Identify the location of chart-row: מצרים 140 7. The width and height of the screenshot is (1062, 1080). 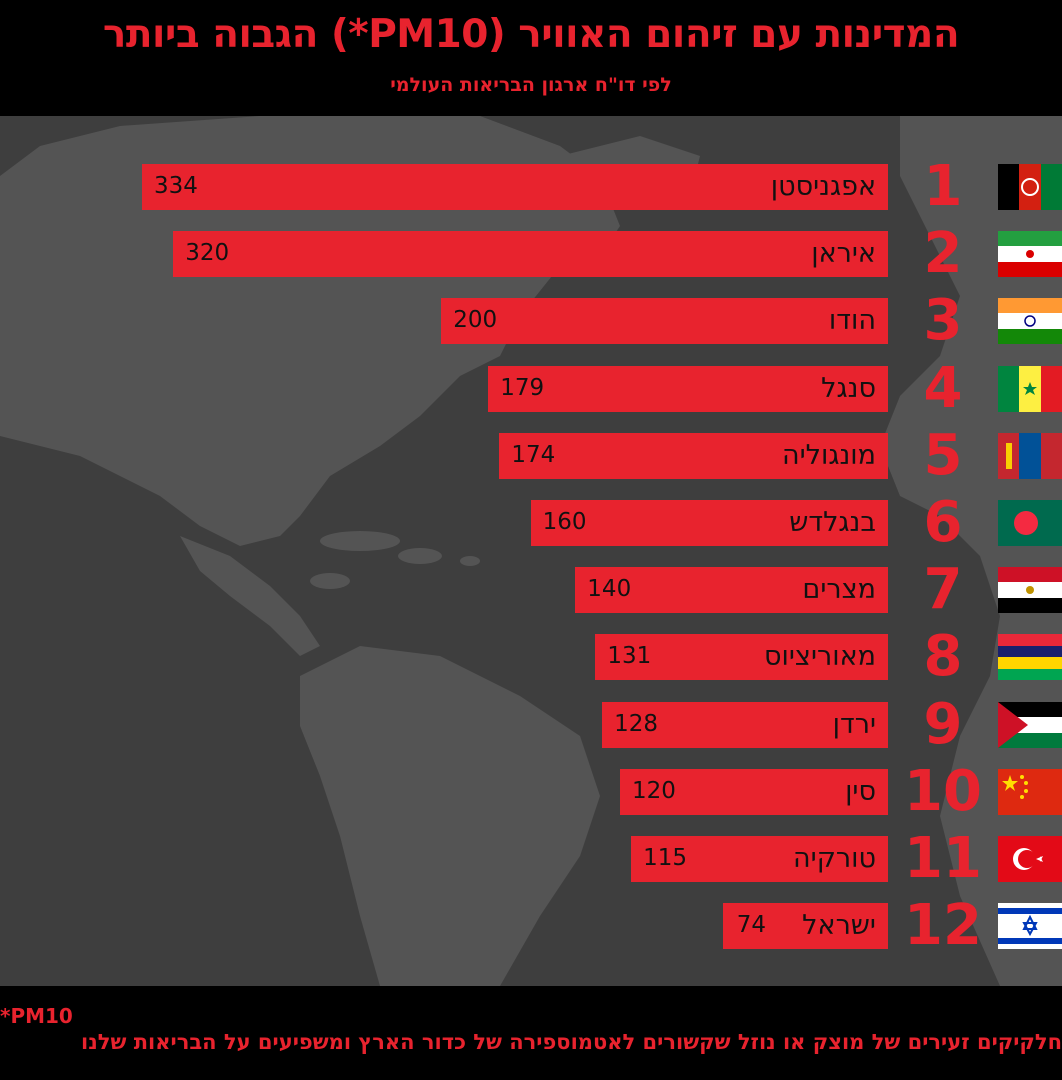
(531, 590).